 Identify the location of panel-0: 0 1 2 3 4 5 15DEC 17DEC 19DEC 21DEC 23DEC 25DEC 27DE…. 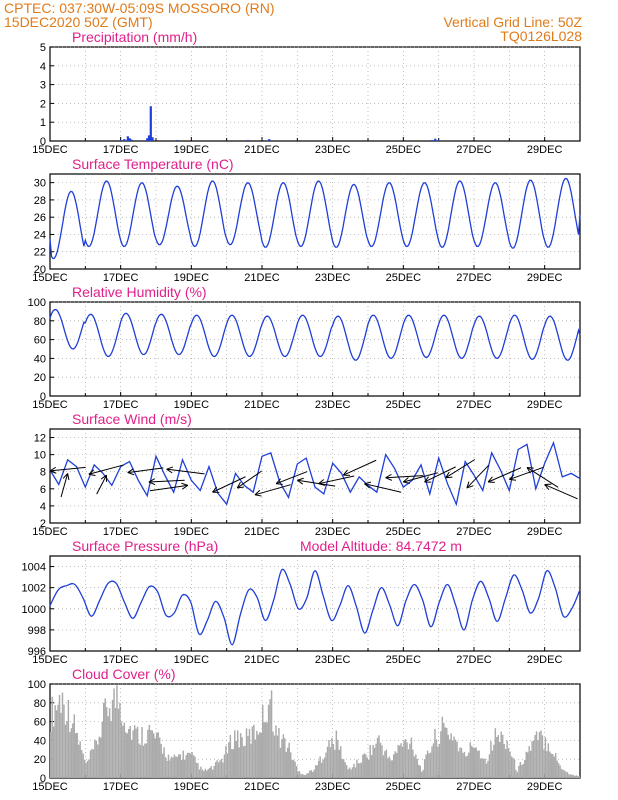
(306, 92).